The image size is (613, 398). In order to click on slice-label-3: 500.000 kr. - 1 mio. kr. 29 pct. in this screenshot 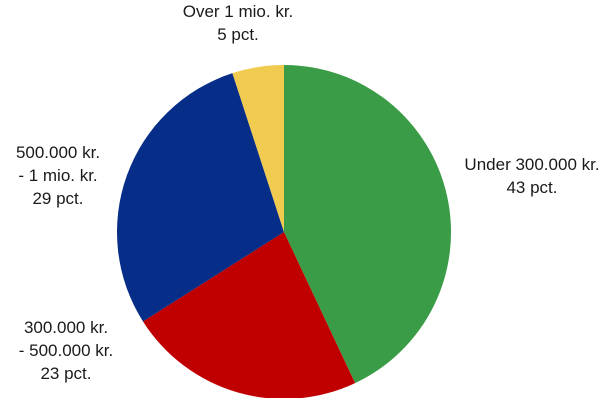, I will do `click(58, 175)`.